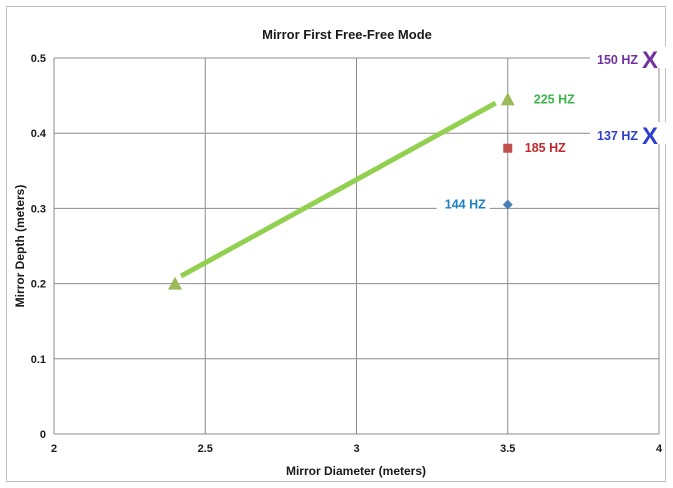 The width and height of the screenshot is (673, 488). Describe the element at coordinates (38, 285) in the screenshot. I see `y-tick-label: 0.2` at that location.